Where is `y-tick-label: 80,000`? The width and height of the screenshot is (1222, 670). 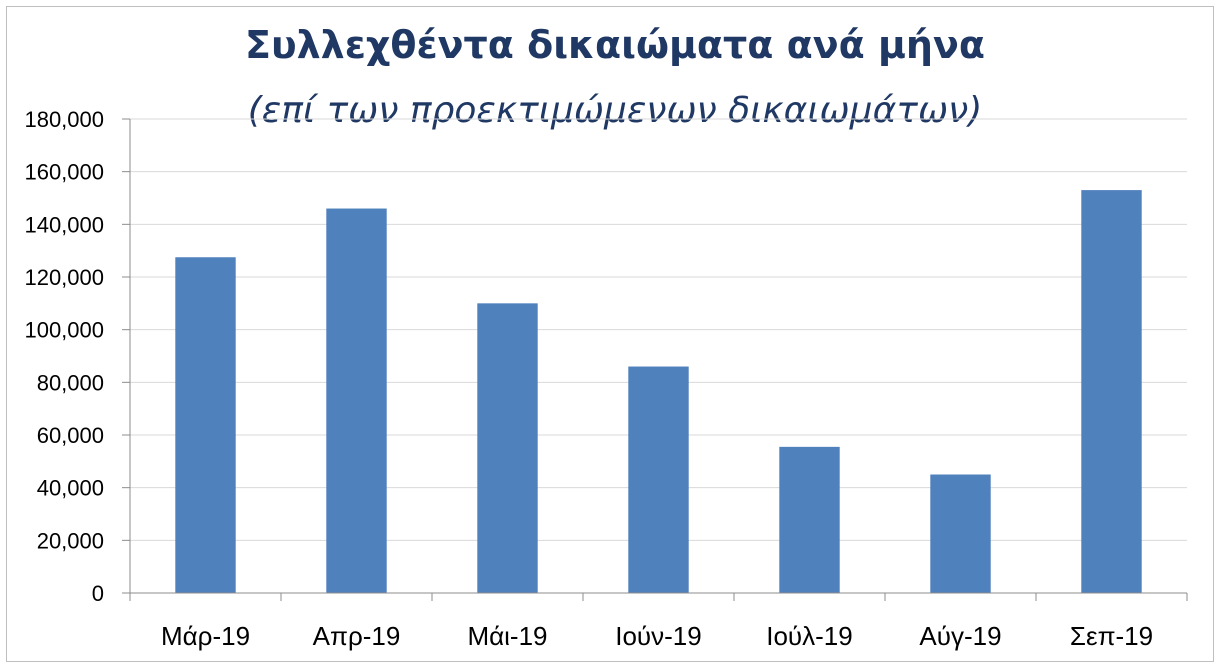
y-tick-label: 80,000 is located at coordinates (70, 382).